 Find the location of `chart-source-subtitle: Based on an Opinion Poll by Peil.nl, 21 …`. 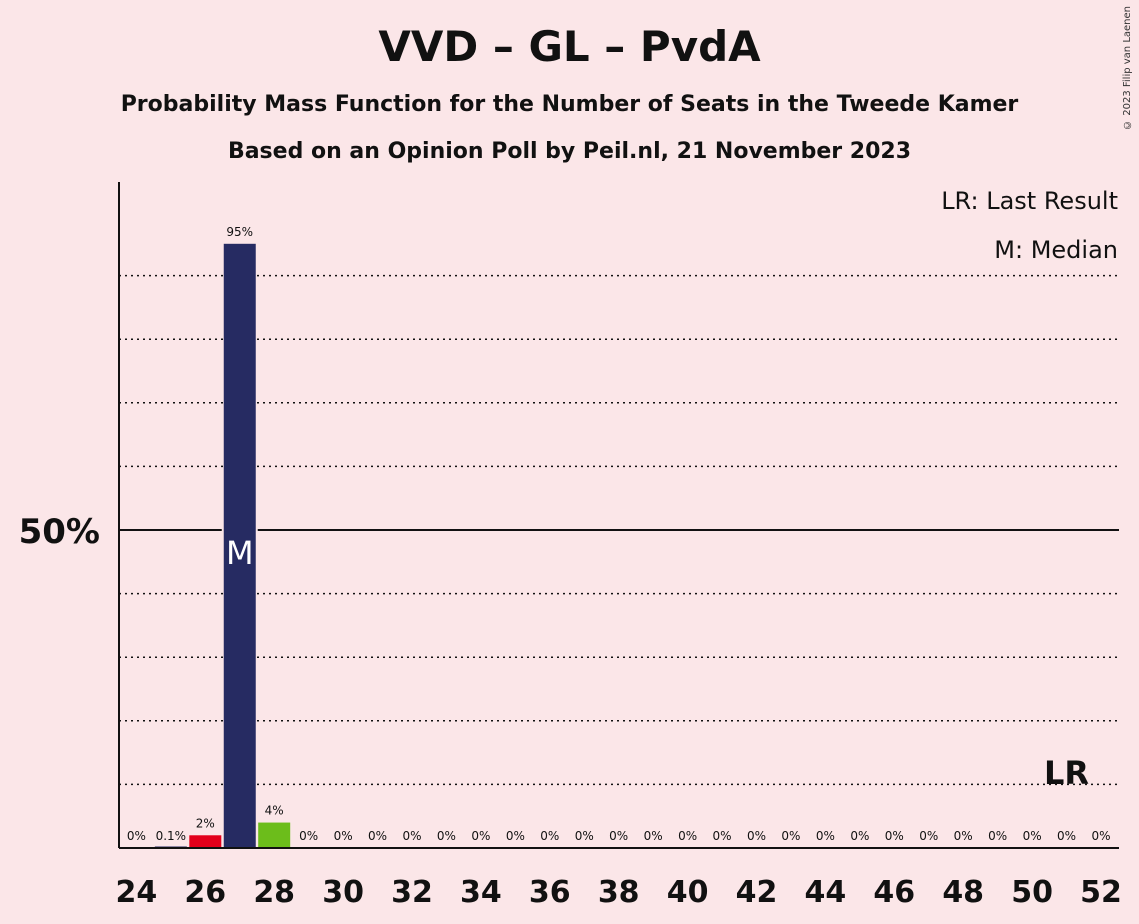

chart-source-subtitle: Based on an Opinion Poll by Peil.nl, 21 … is located at coordinates (569, 151).